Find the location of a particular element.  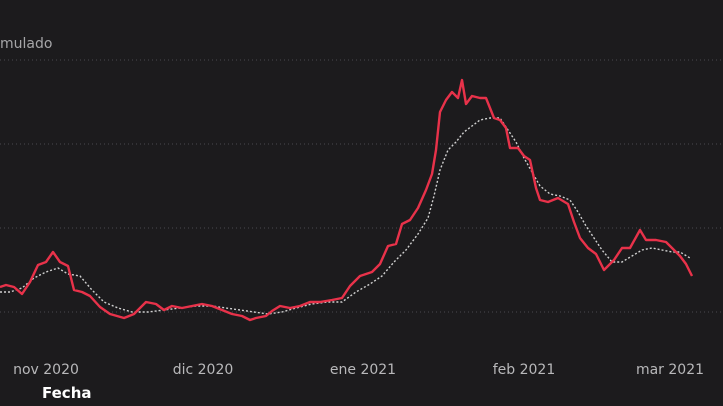

x-tick-label: dic 2020 is located at coordinates (203, 370).